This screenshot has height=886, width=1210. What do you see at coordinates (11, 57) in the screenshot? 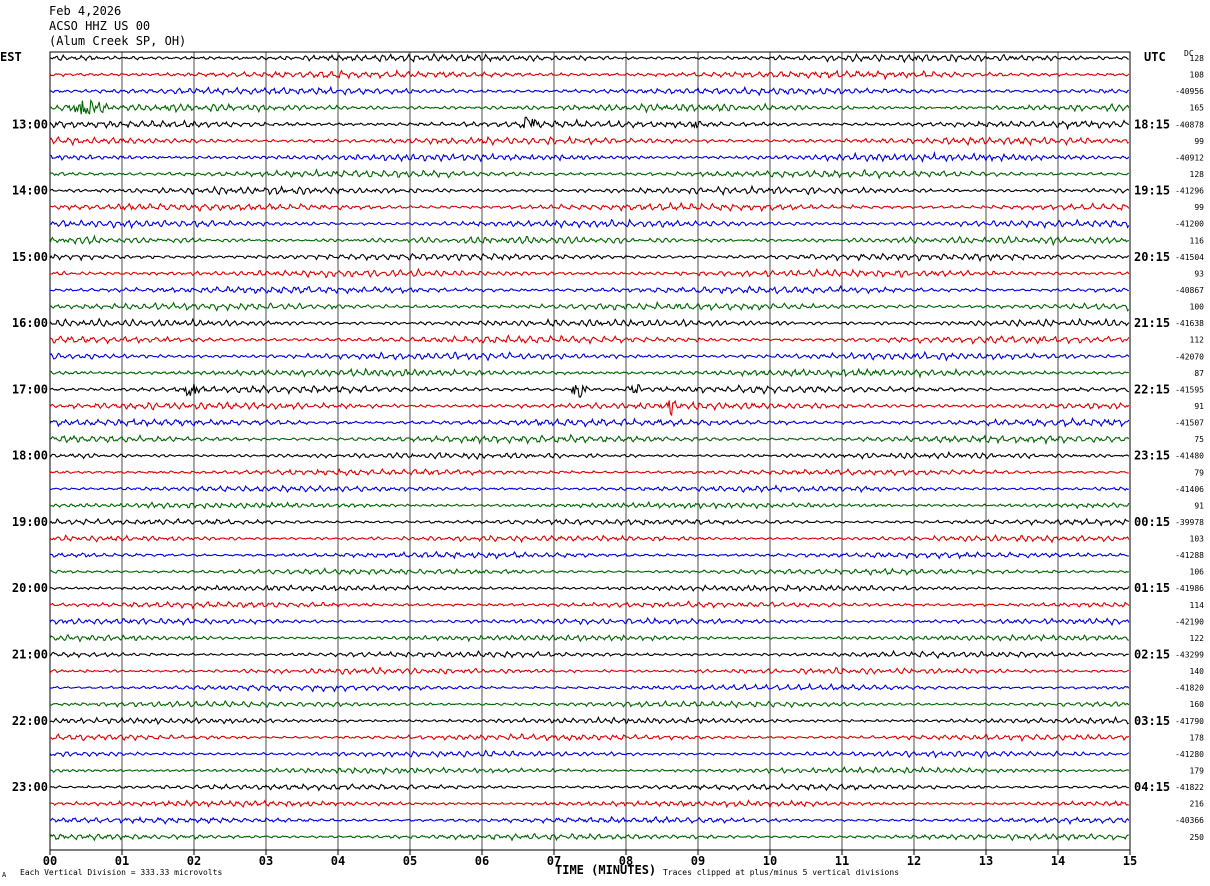
I see `left-timezone-label: EST` at bounding box center [11, 57].